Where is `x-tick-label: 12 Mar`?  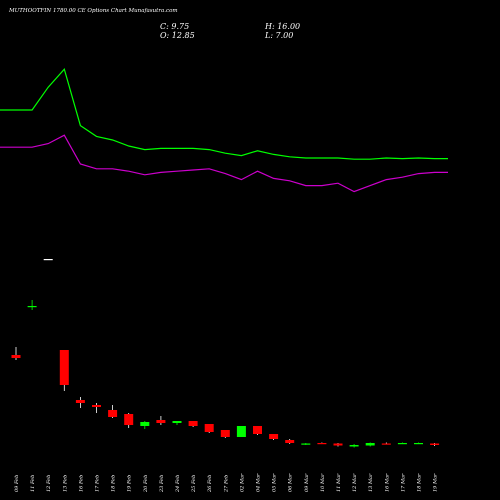
x-tick-label: 12 Mar is located at coordinates (355, 482).